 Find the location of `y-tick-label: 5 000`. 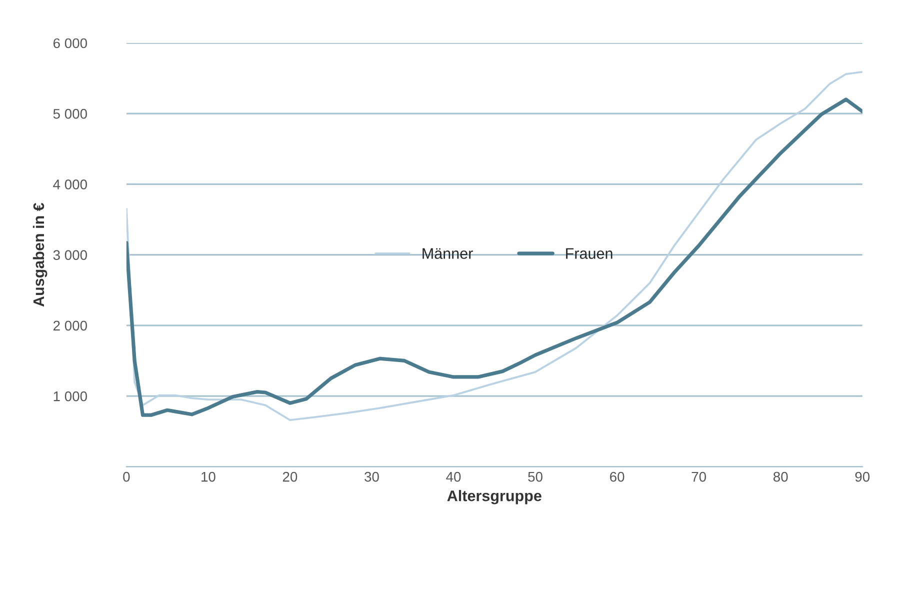

y-tick-label: 5 000 is located at coordinates (70, 113).